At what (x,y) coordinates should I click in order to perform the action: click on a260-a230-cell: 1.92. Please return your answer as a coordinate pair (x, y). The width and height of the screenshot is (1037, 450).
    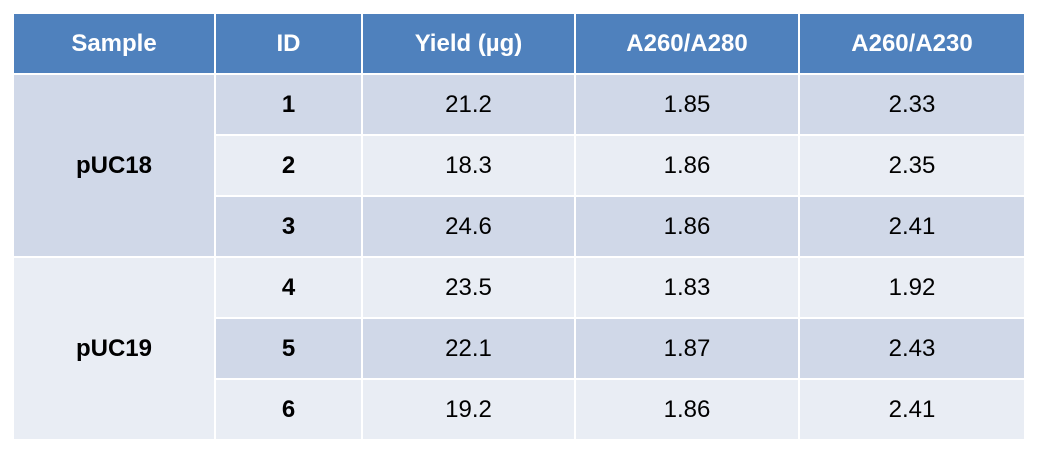
    Looking at the image, I should click on (912, 287).